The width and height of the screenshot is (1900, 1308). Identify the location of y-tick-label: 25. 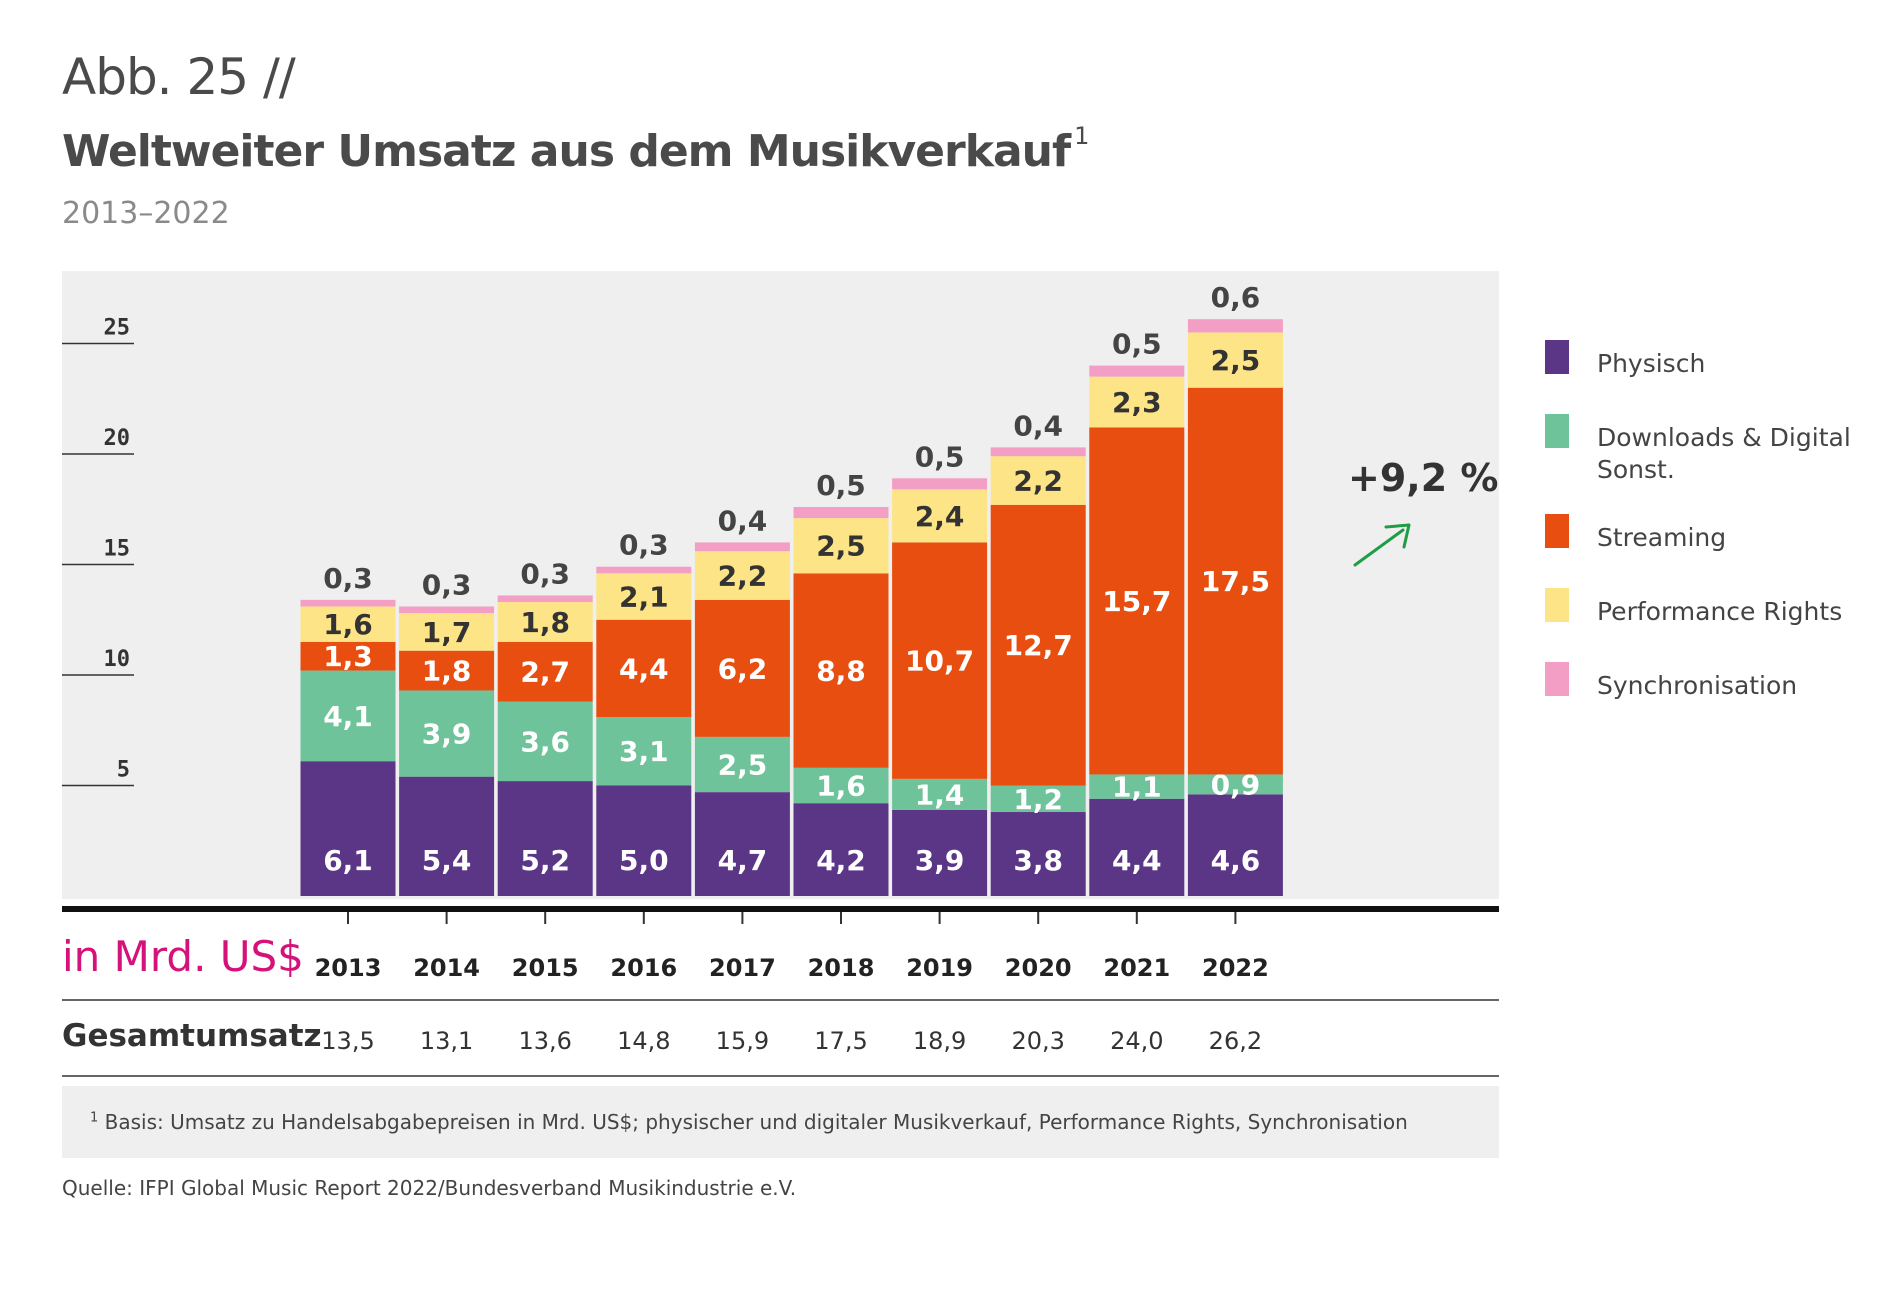
(117, 328).